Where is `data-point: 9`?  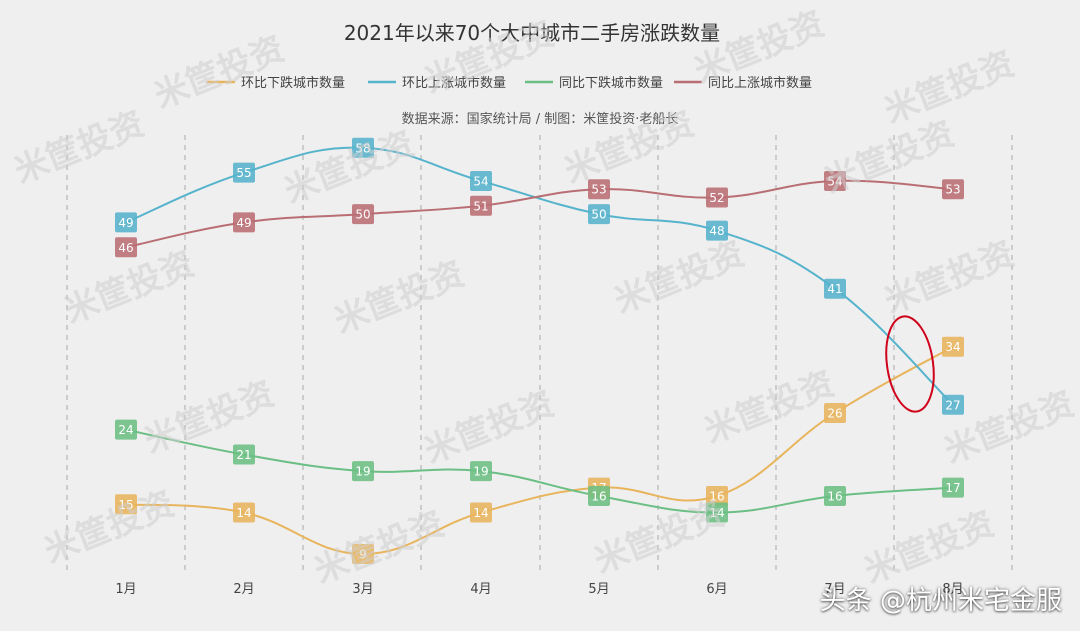
data-point: 9 is located at coordinates (363, 553).